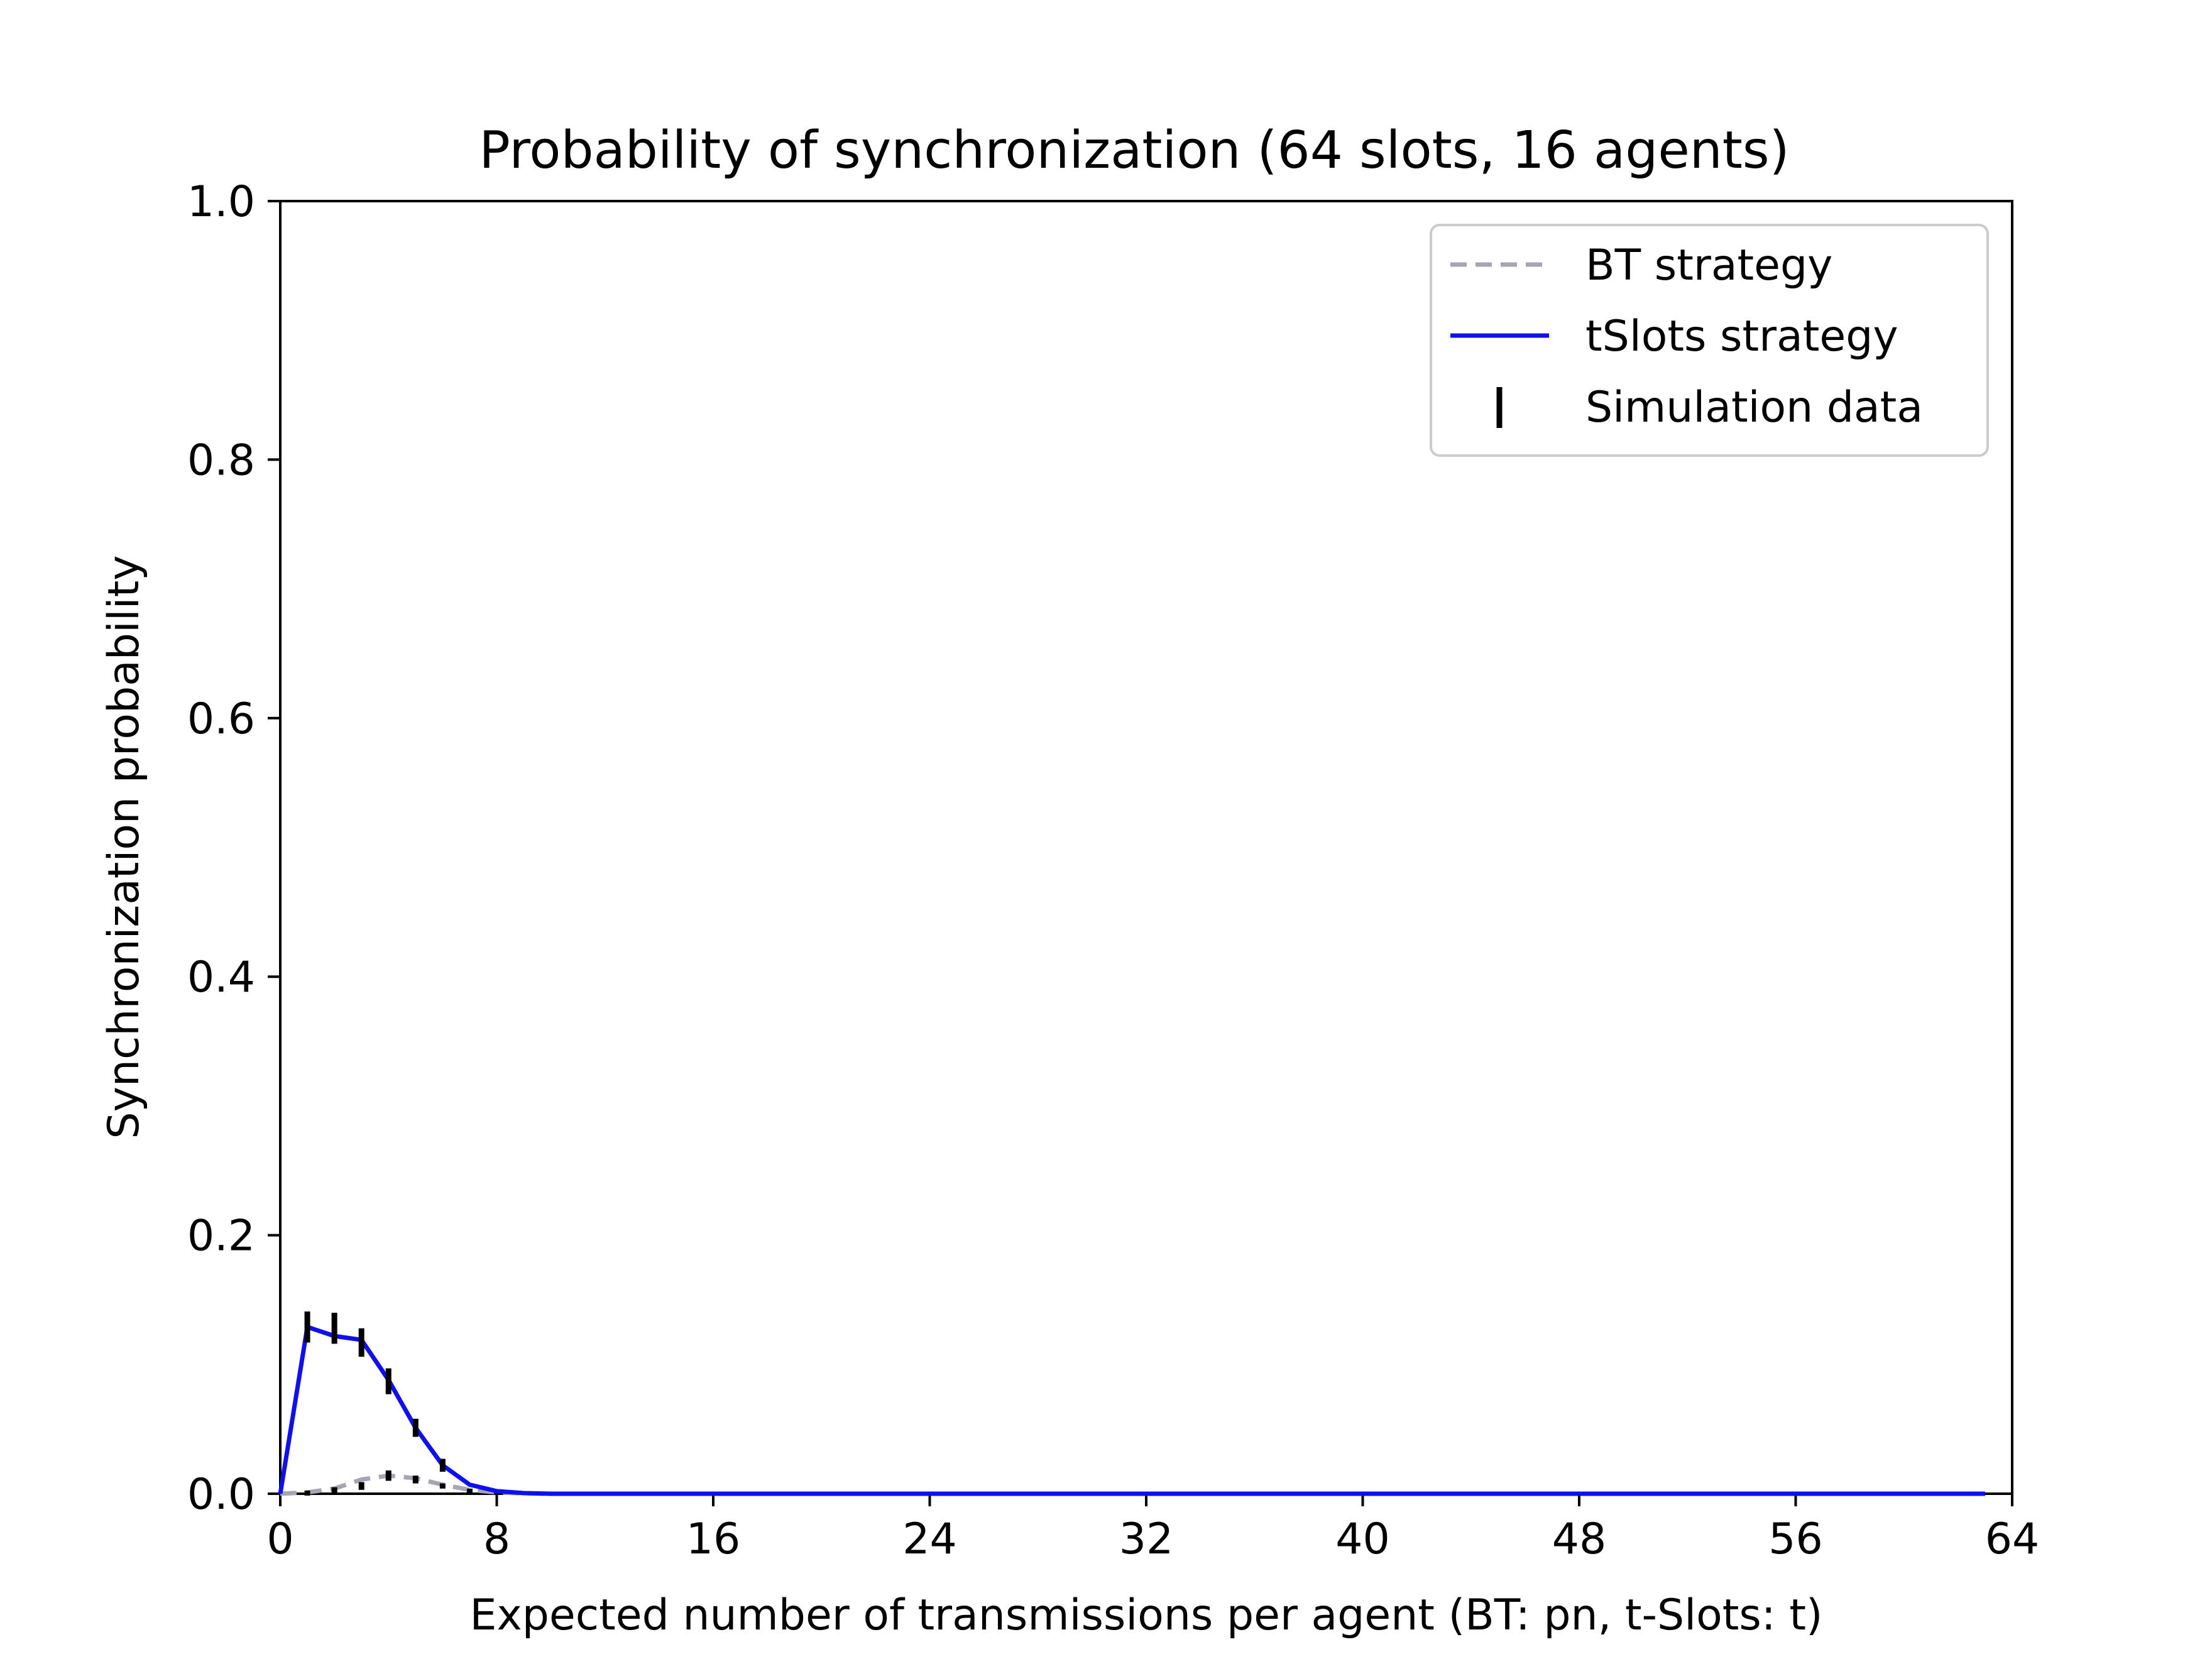  Describe the element at coordinates (929, 1539) in the screenshot. I see `x-tick-label: 24` at that location.